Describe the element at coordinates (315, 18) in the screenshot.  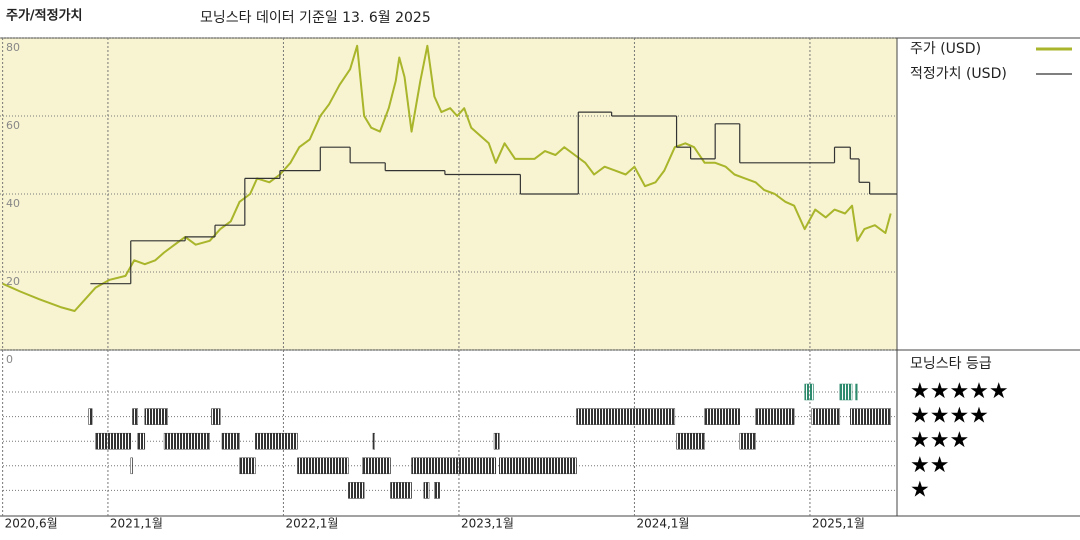
I see `chart-subtitle: 모닝스타 데이터 기준일 13. 6월 2025` at that location.